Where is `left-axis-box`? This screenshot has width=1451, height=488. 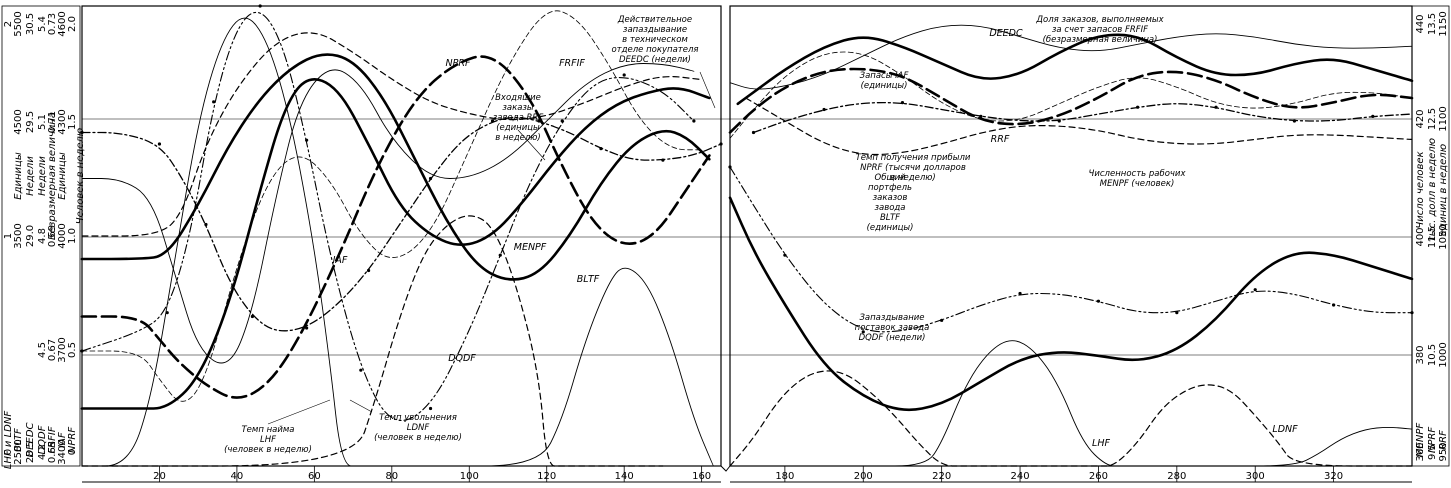
left-axis-box is located at coordinates (41, 236).